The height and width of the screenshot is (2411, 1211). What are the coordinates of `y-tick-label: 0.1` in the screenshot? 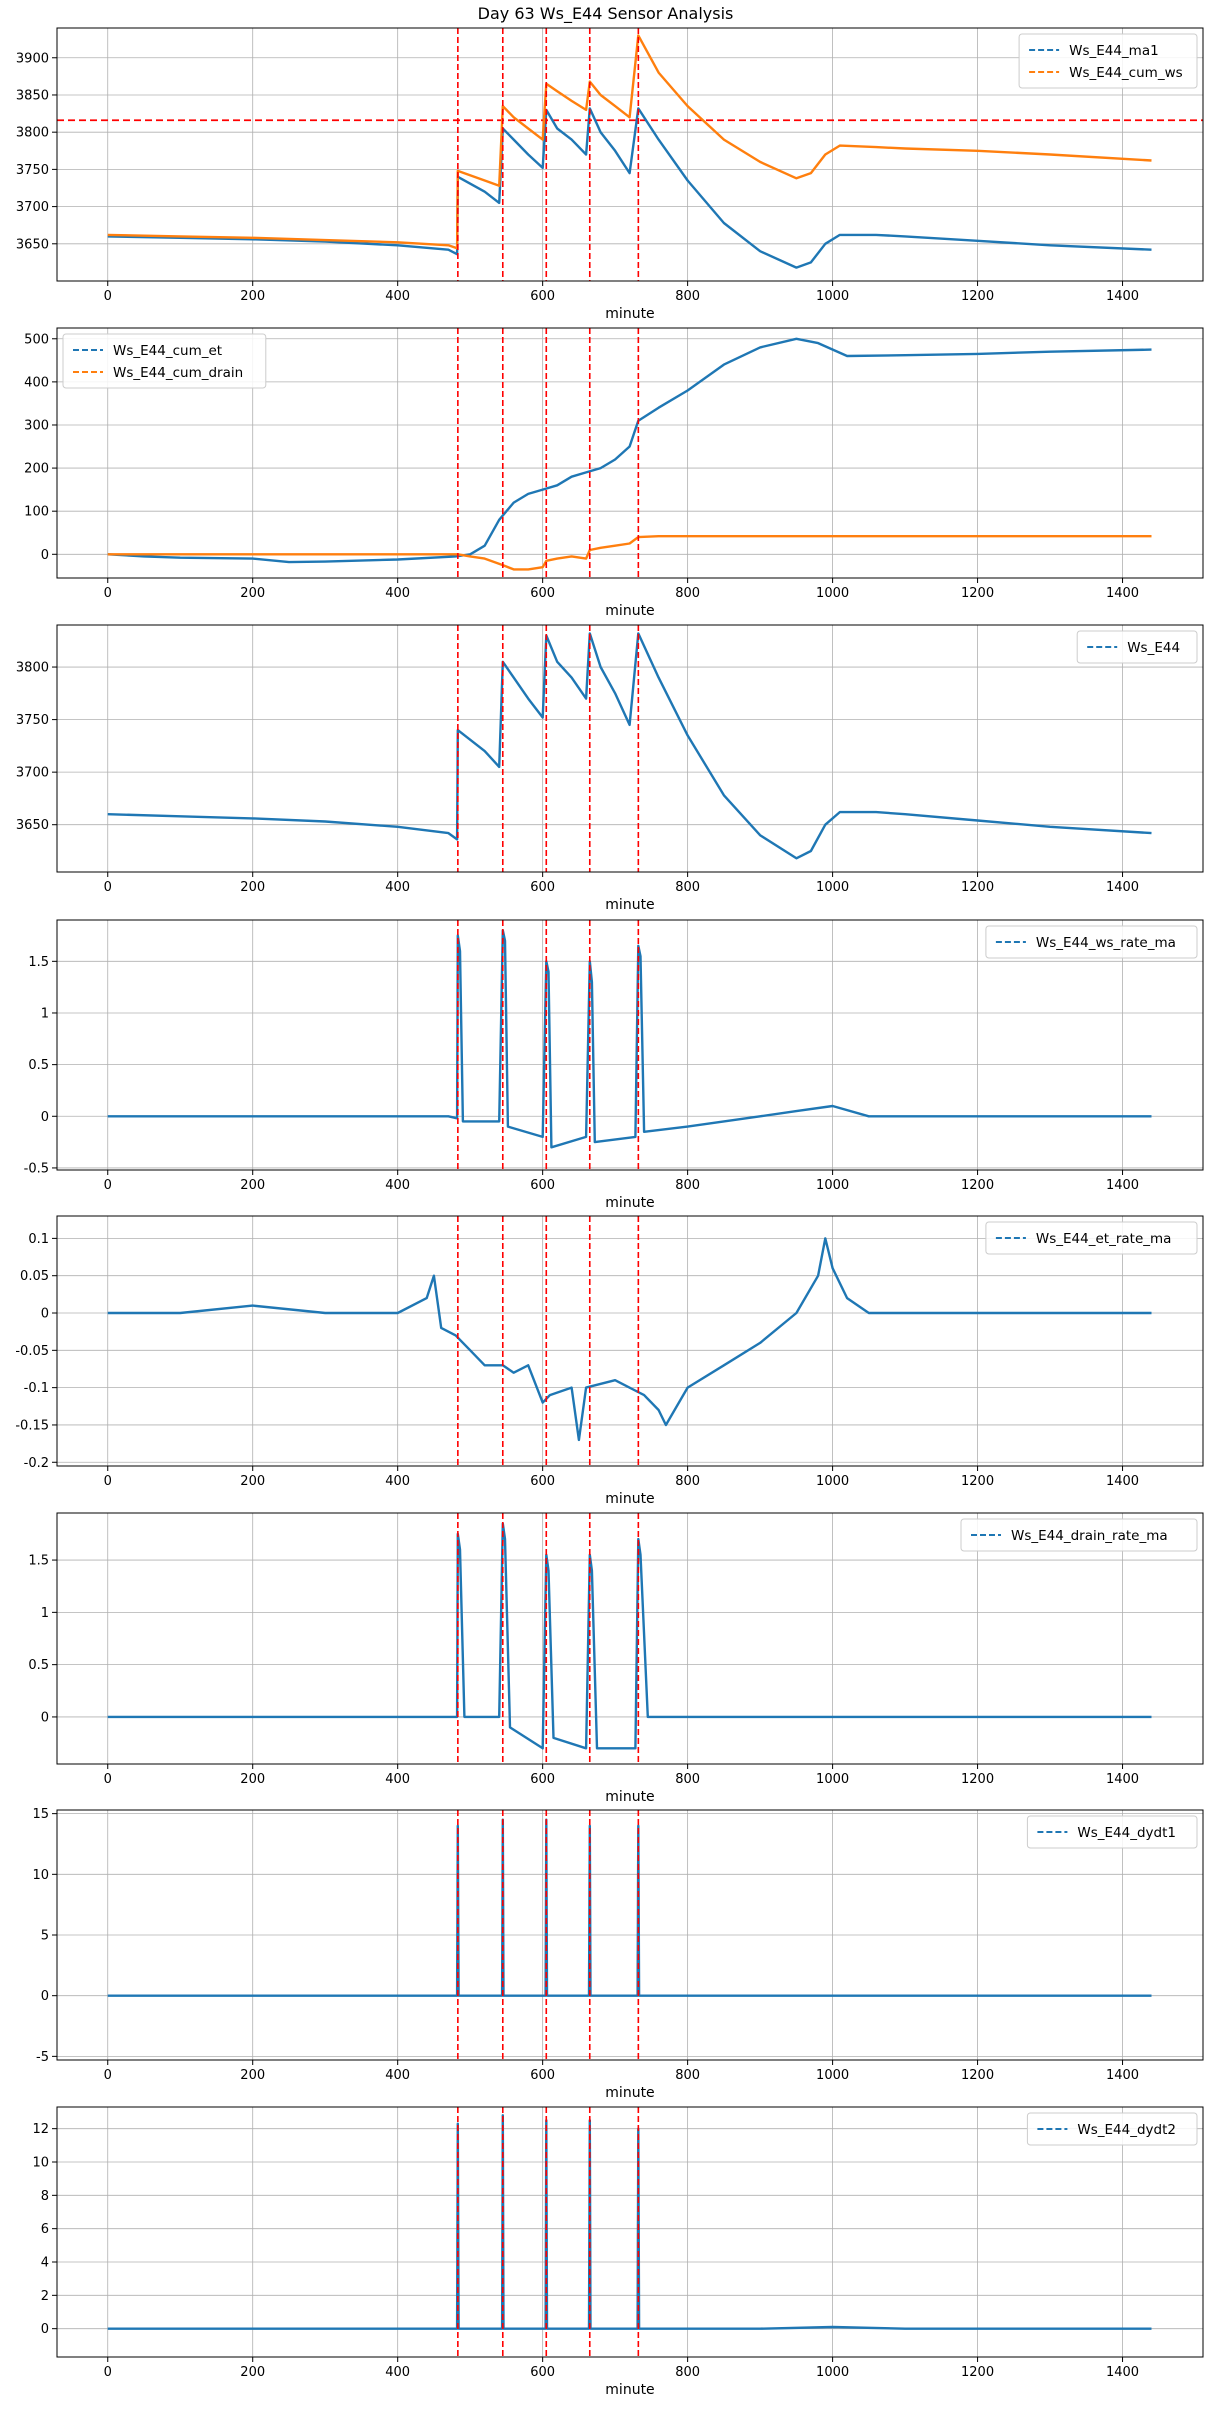 It's located at (38, 1239).